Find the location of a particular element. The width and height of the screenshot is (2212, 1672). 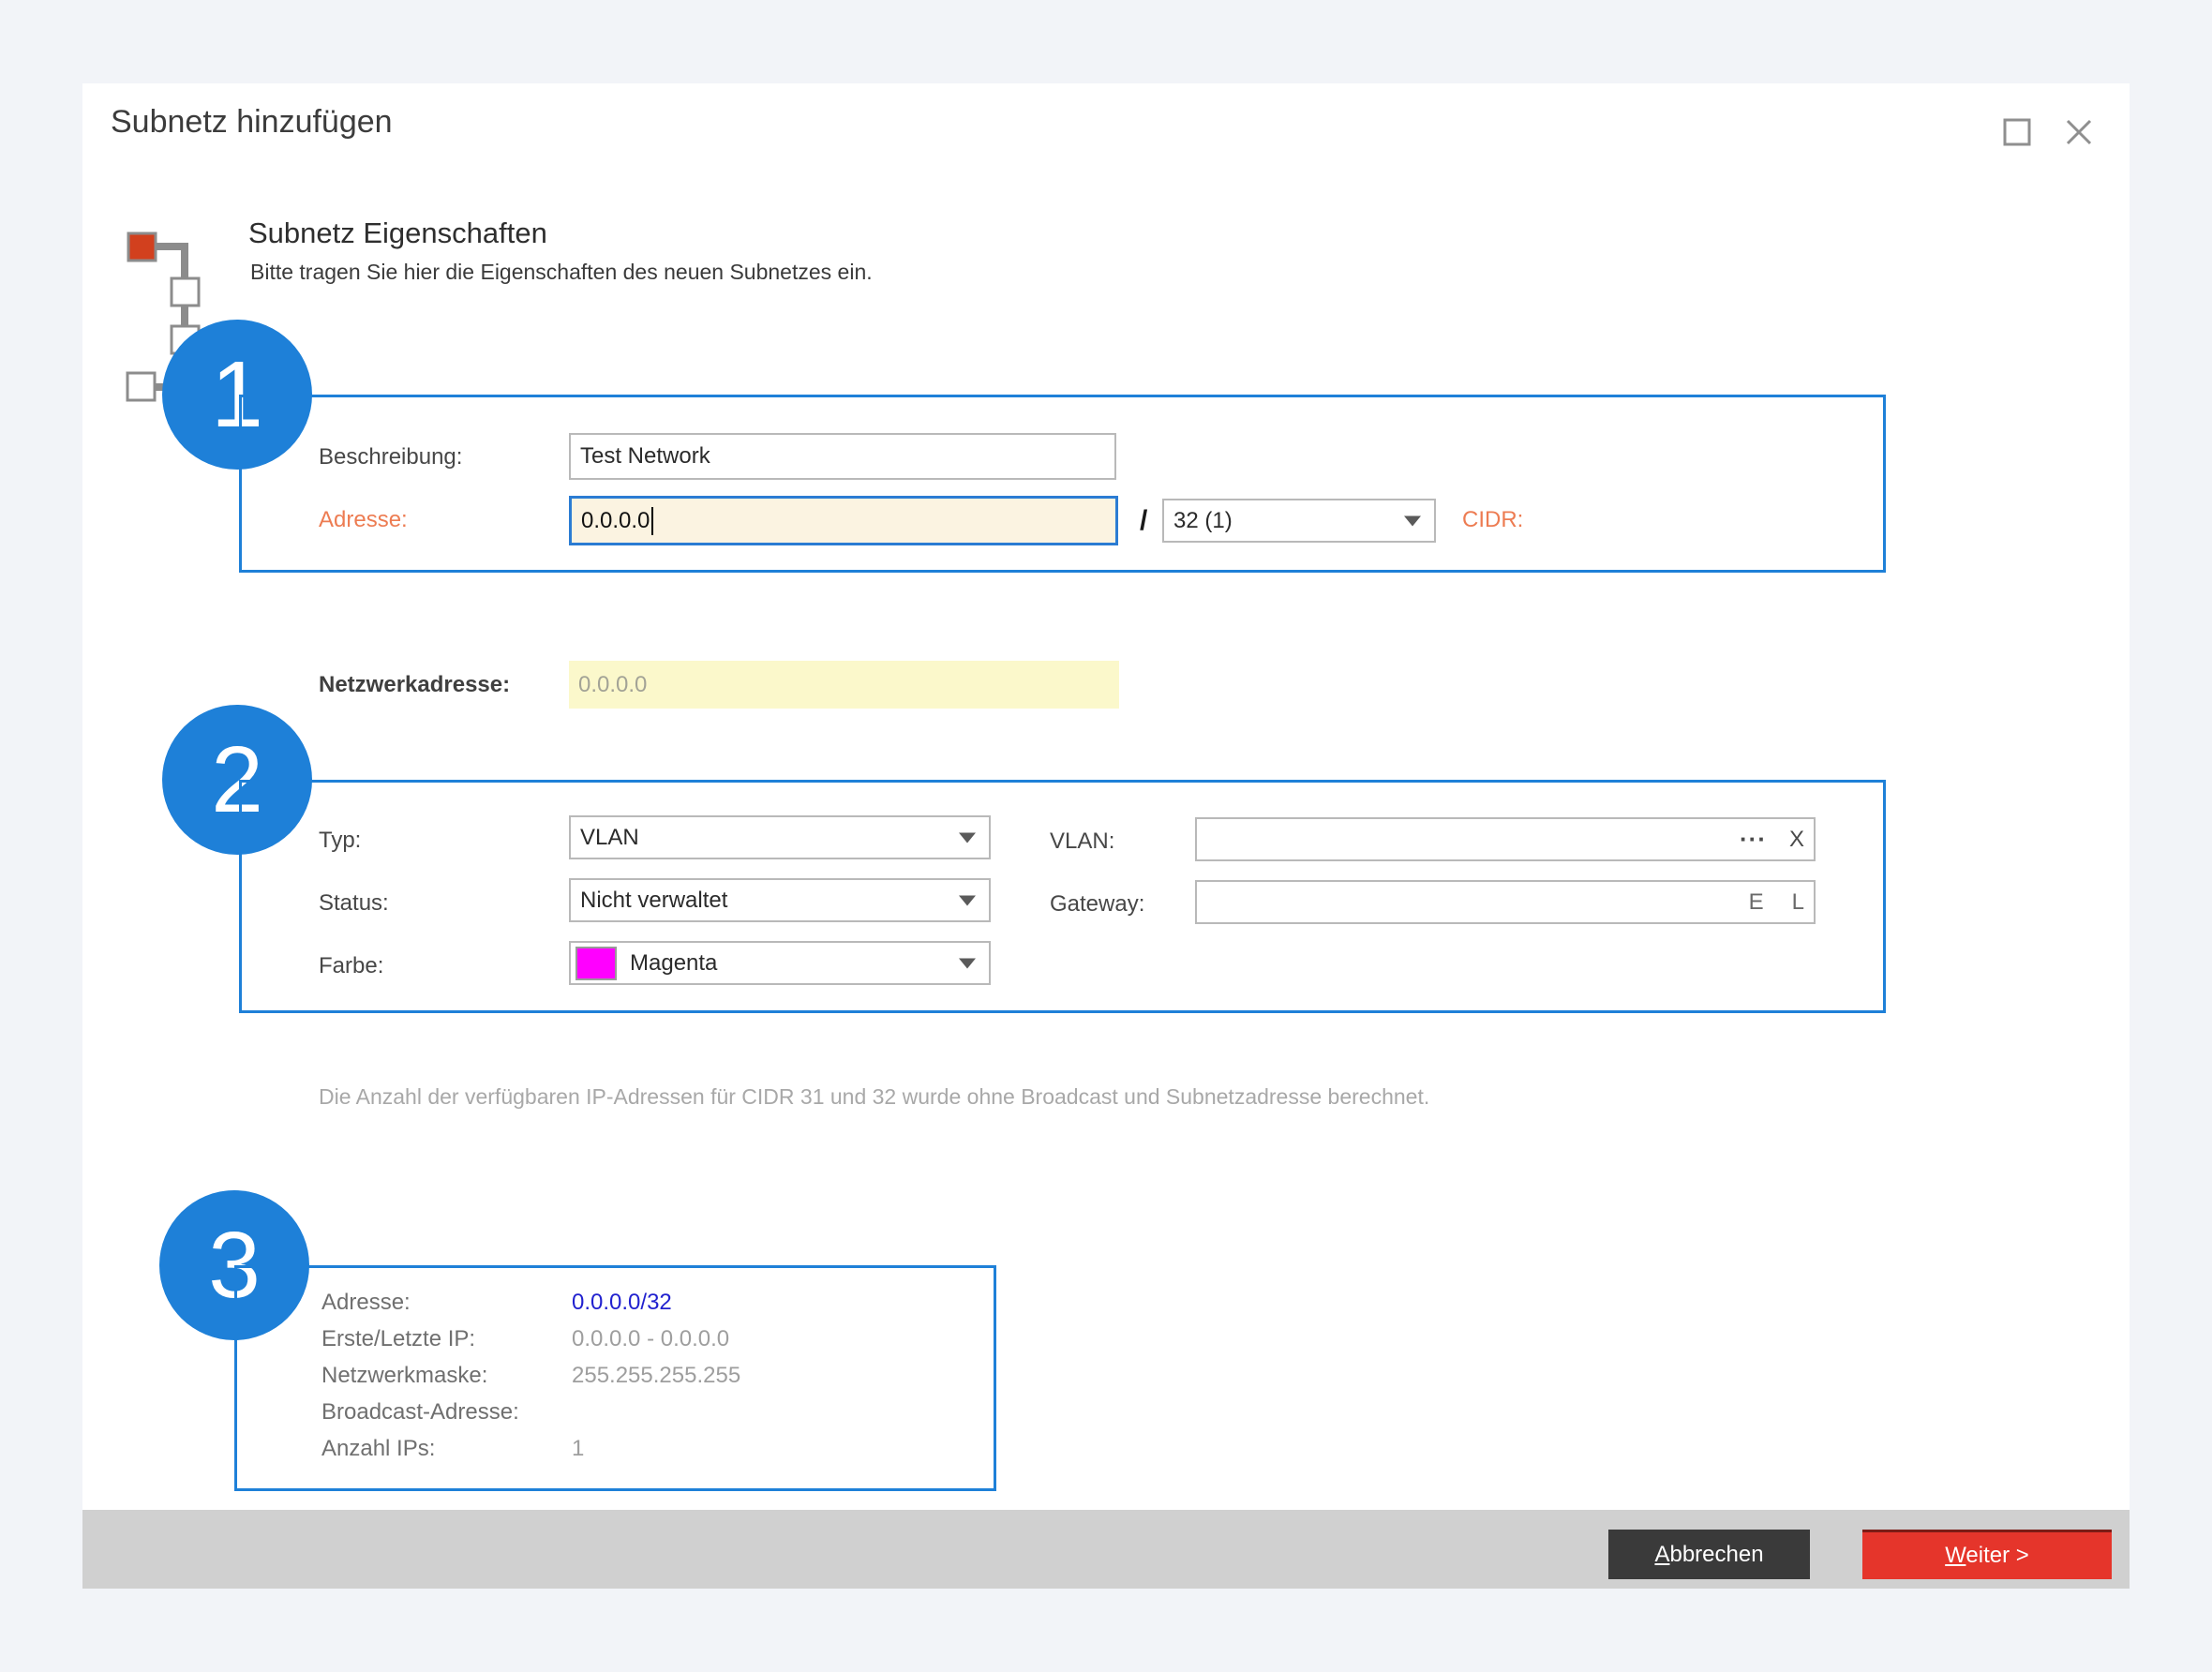

summary-broadcast-label: Broadcast-Adresse: is located at coordinates (420, 1412).